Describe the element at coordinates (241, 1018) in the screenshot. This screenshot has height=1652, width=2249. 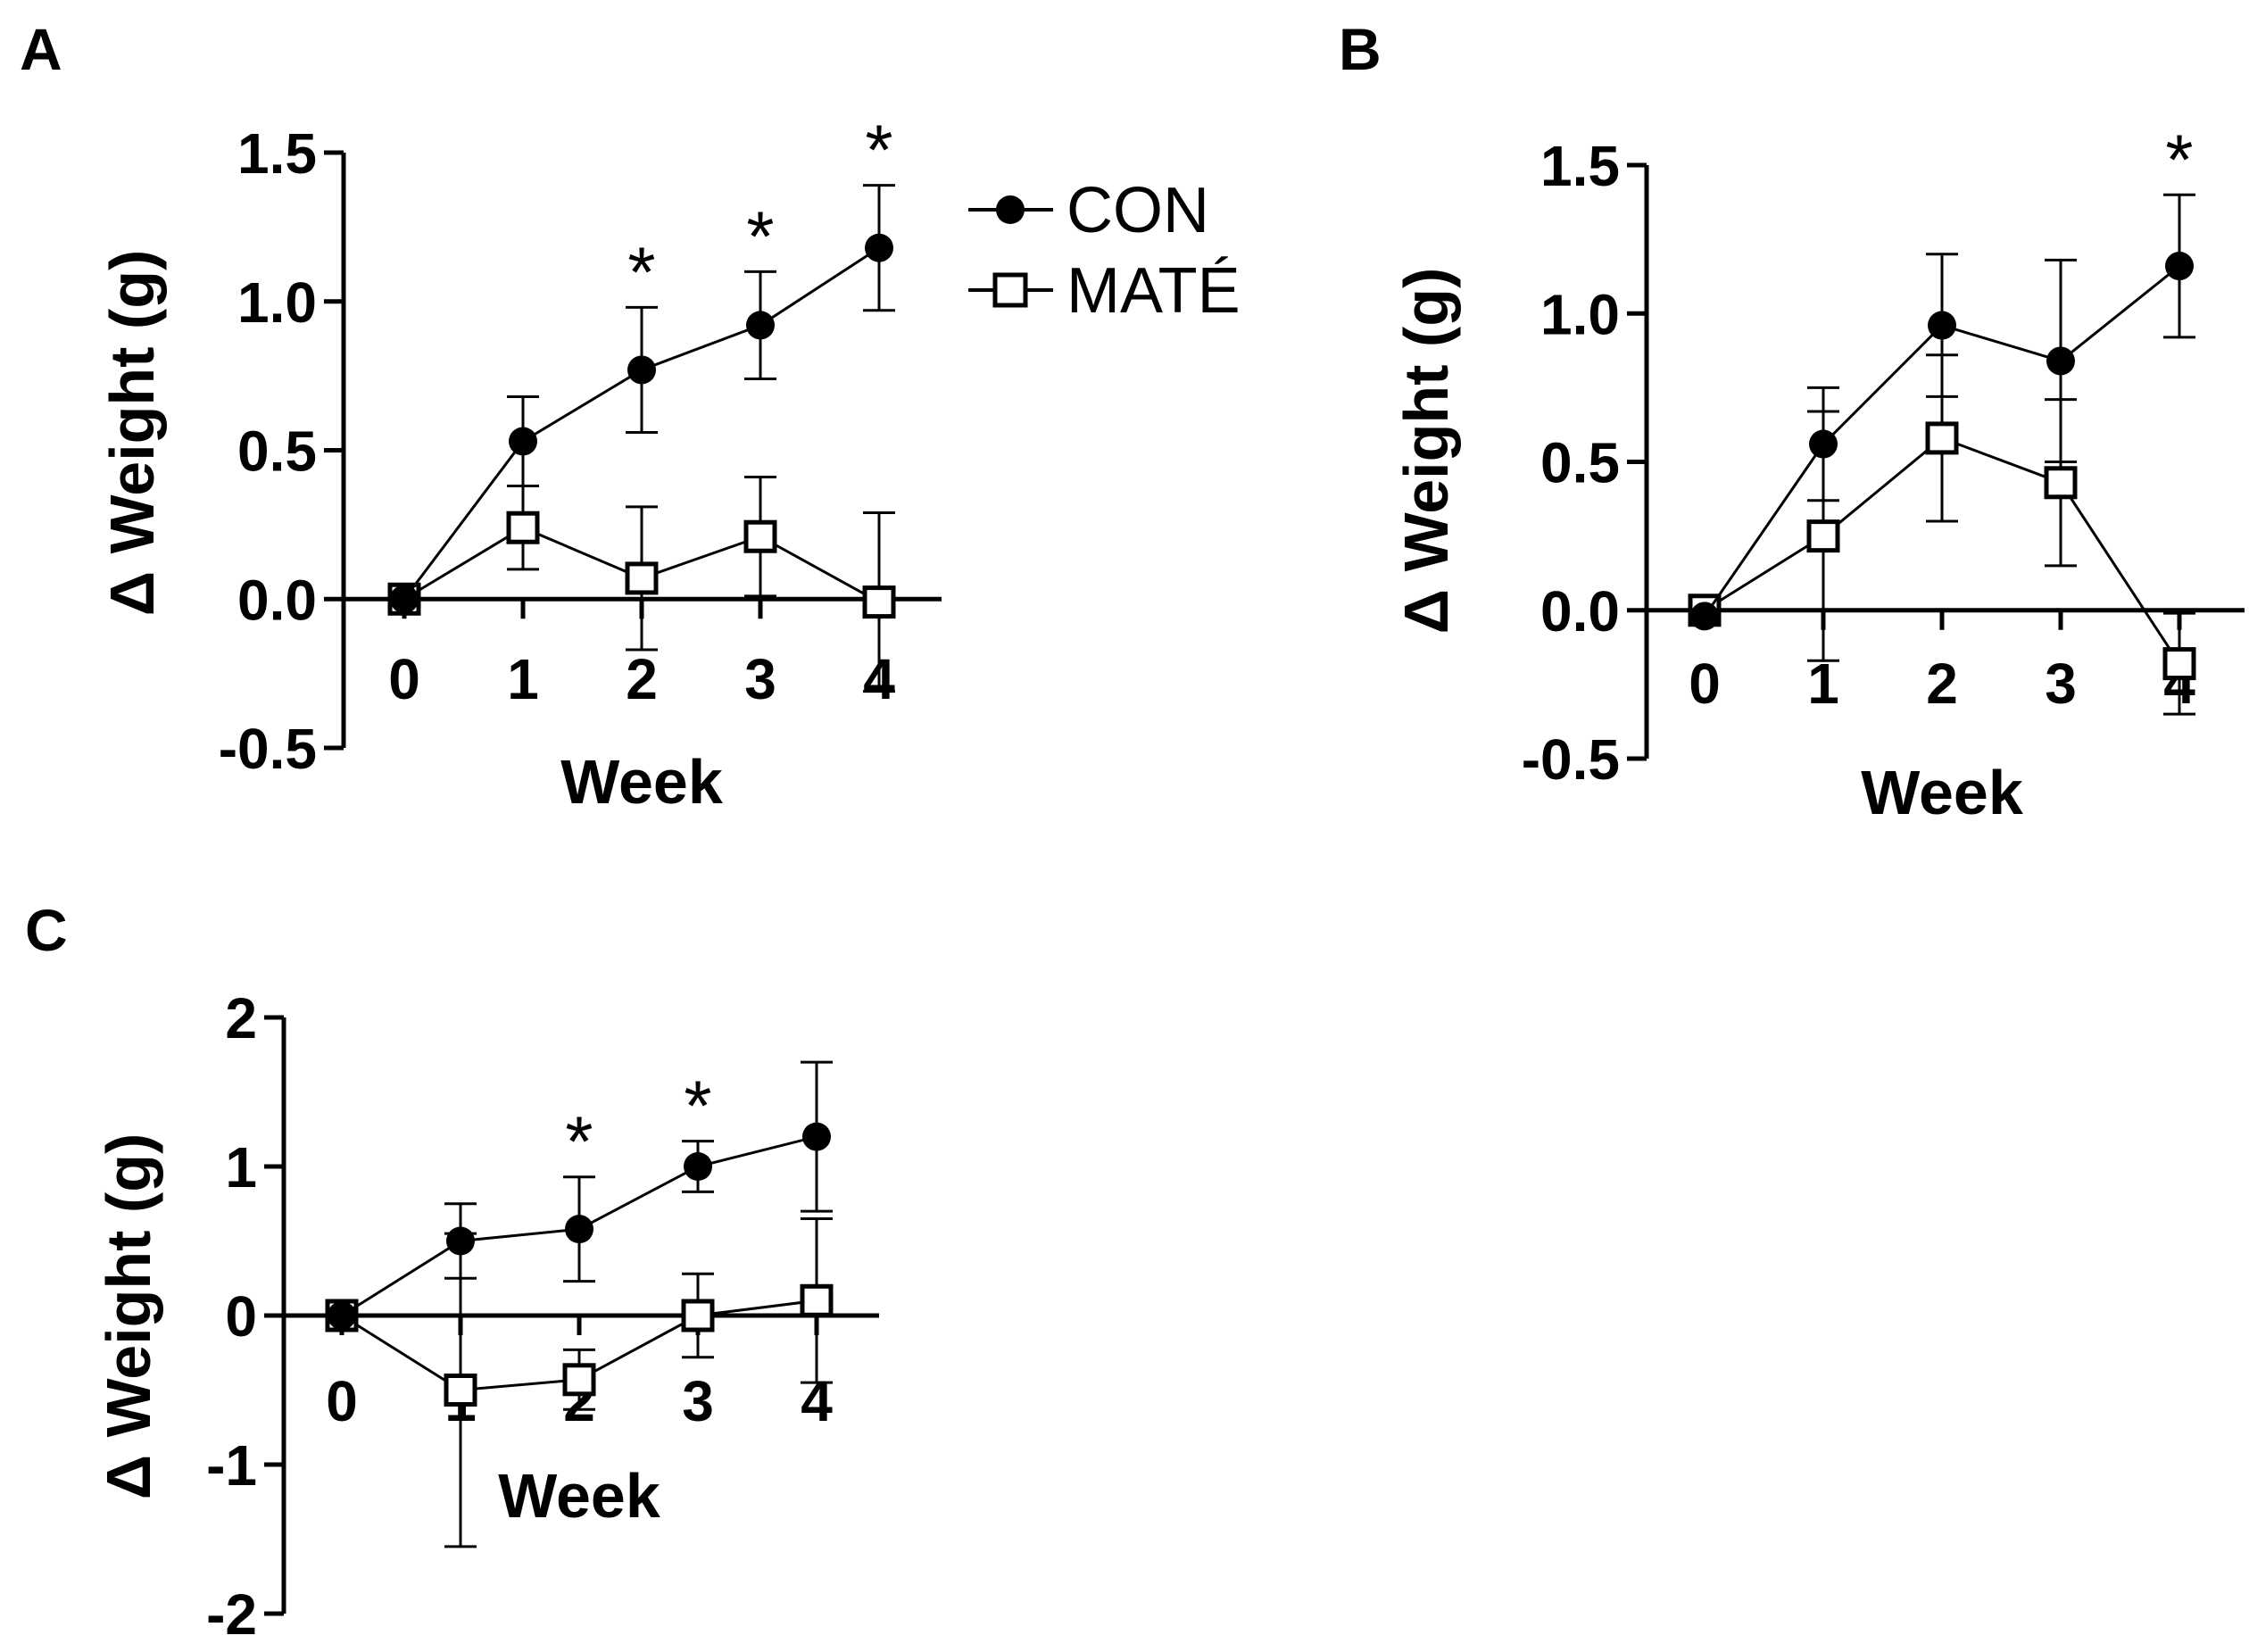
I see `y-tick-label: 2` at that location.